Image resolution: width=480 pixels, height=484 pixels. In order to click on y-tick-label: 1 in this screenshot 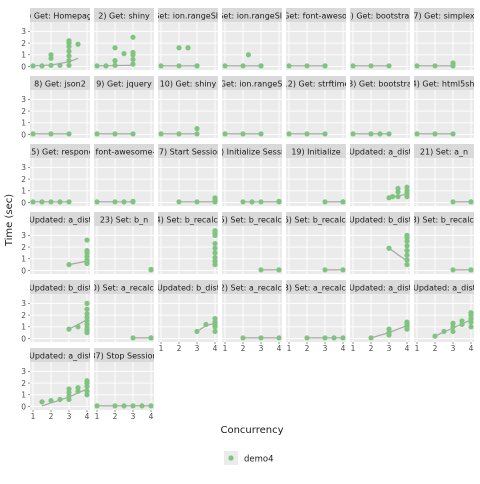, I will do `click(23, 259)`.